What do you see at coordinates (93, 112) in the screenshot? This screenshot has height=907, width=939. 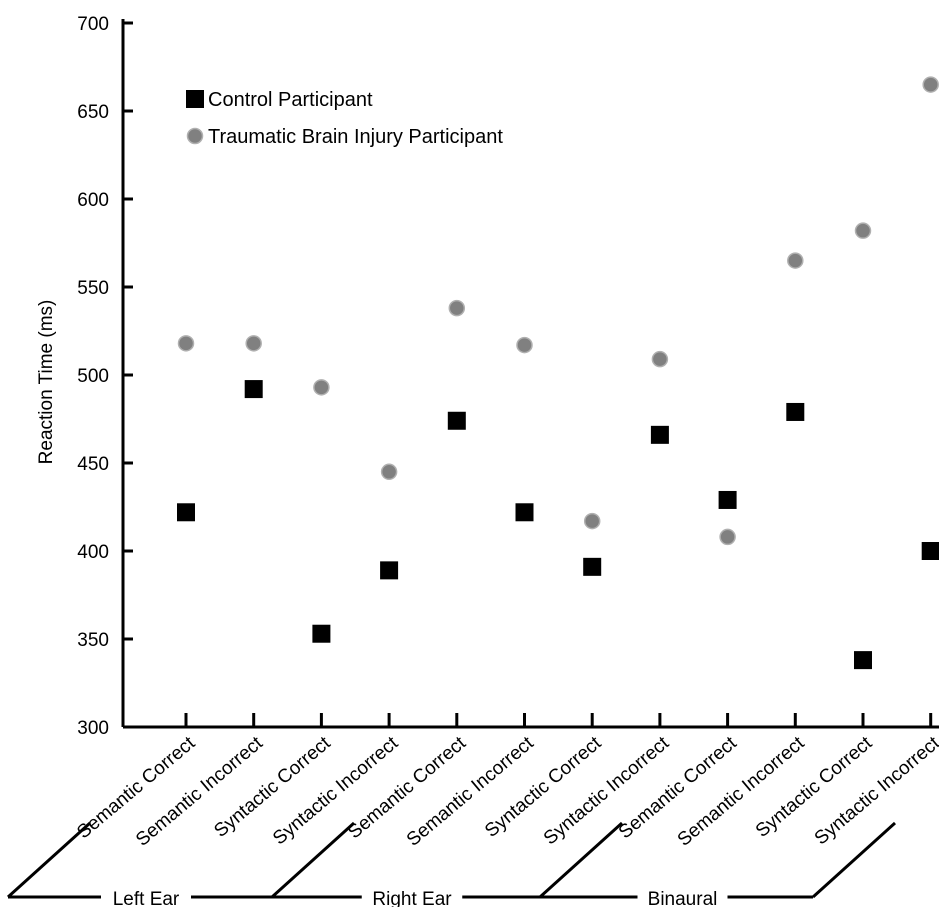 I see `y-tick-label: 650` at bounding box center [93, 112].